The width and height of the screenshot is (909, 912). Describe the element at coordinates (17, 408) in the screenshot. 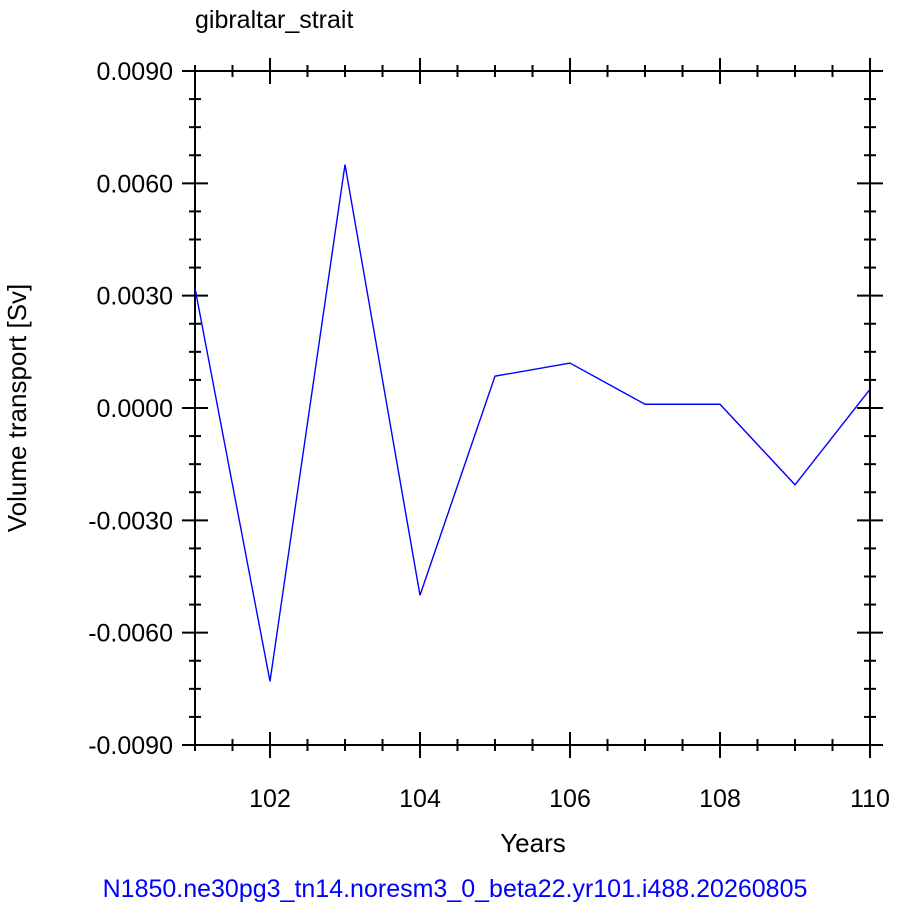

I see `y-axis-title: Volume transport [Sv]` at that location.